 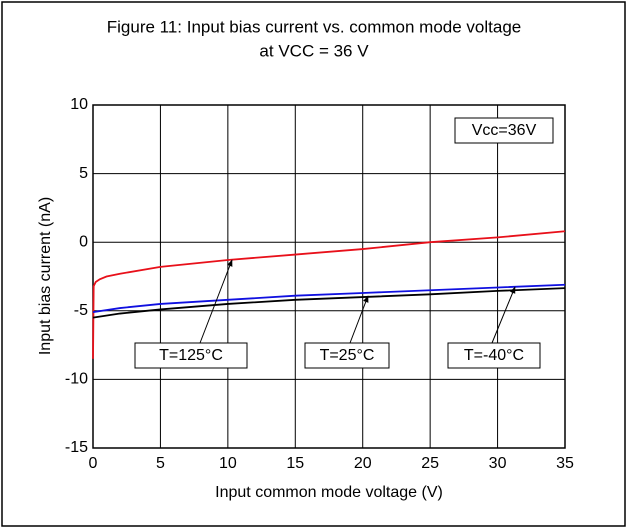 What do you see at coordinates (228, 463) in the screenshot?
I see `x-tick-label: 10` at bounding box center [228, 463].